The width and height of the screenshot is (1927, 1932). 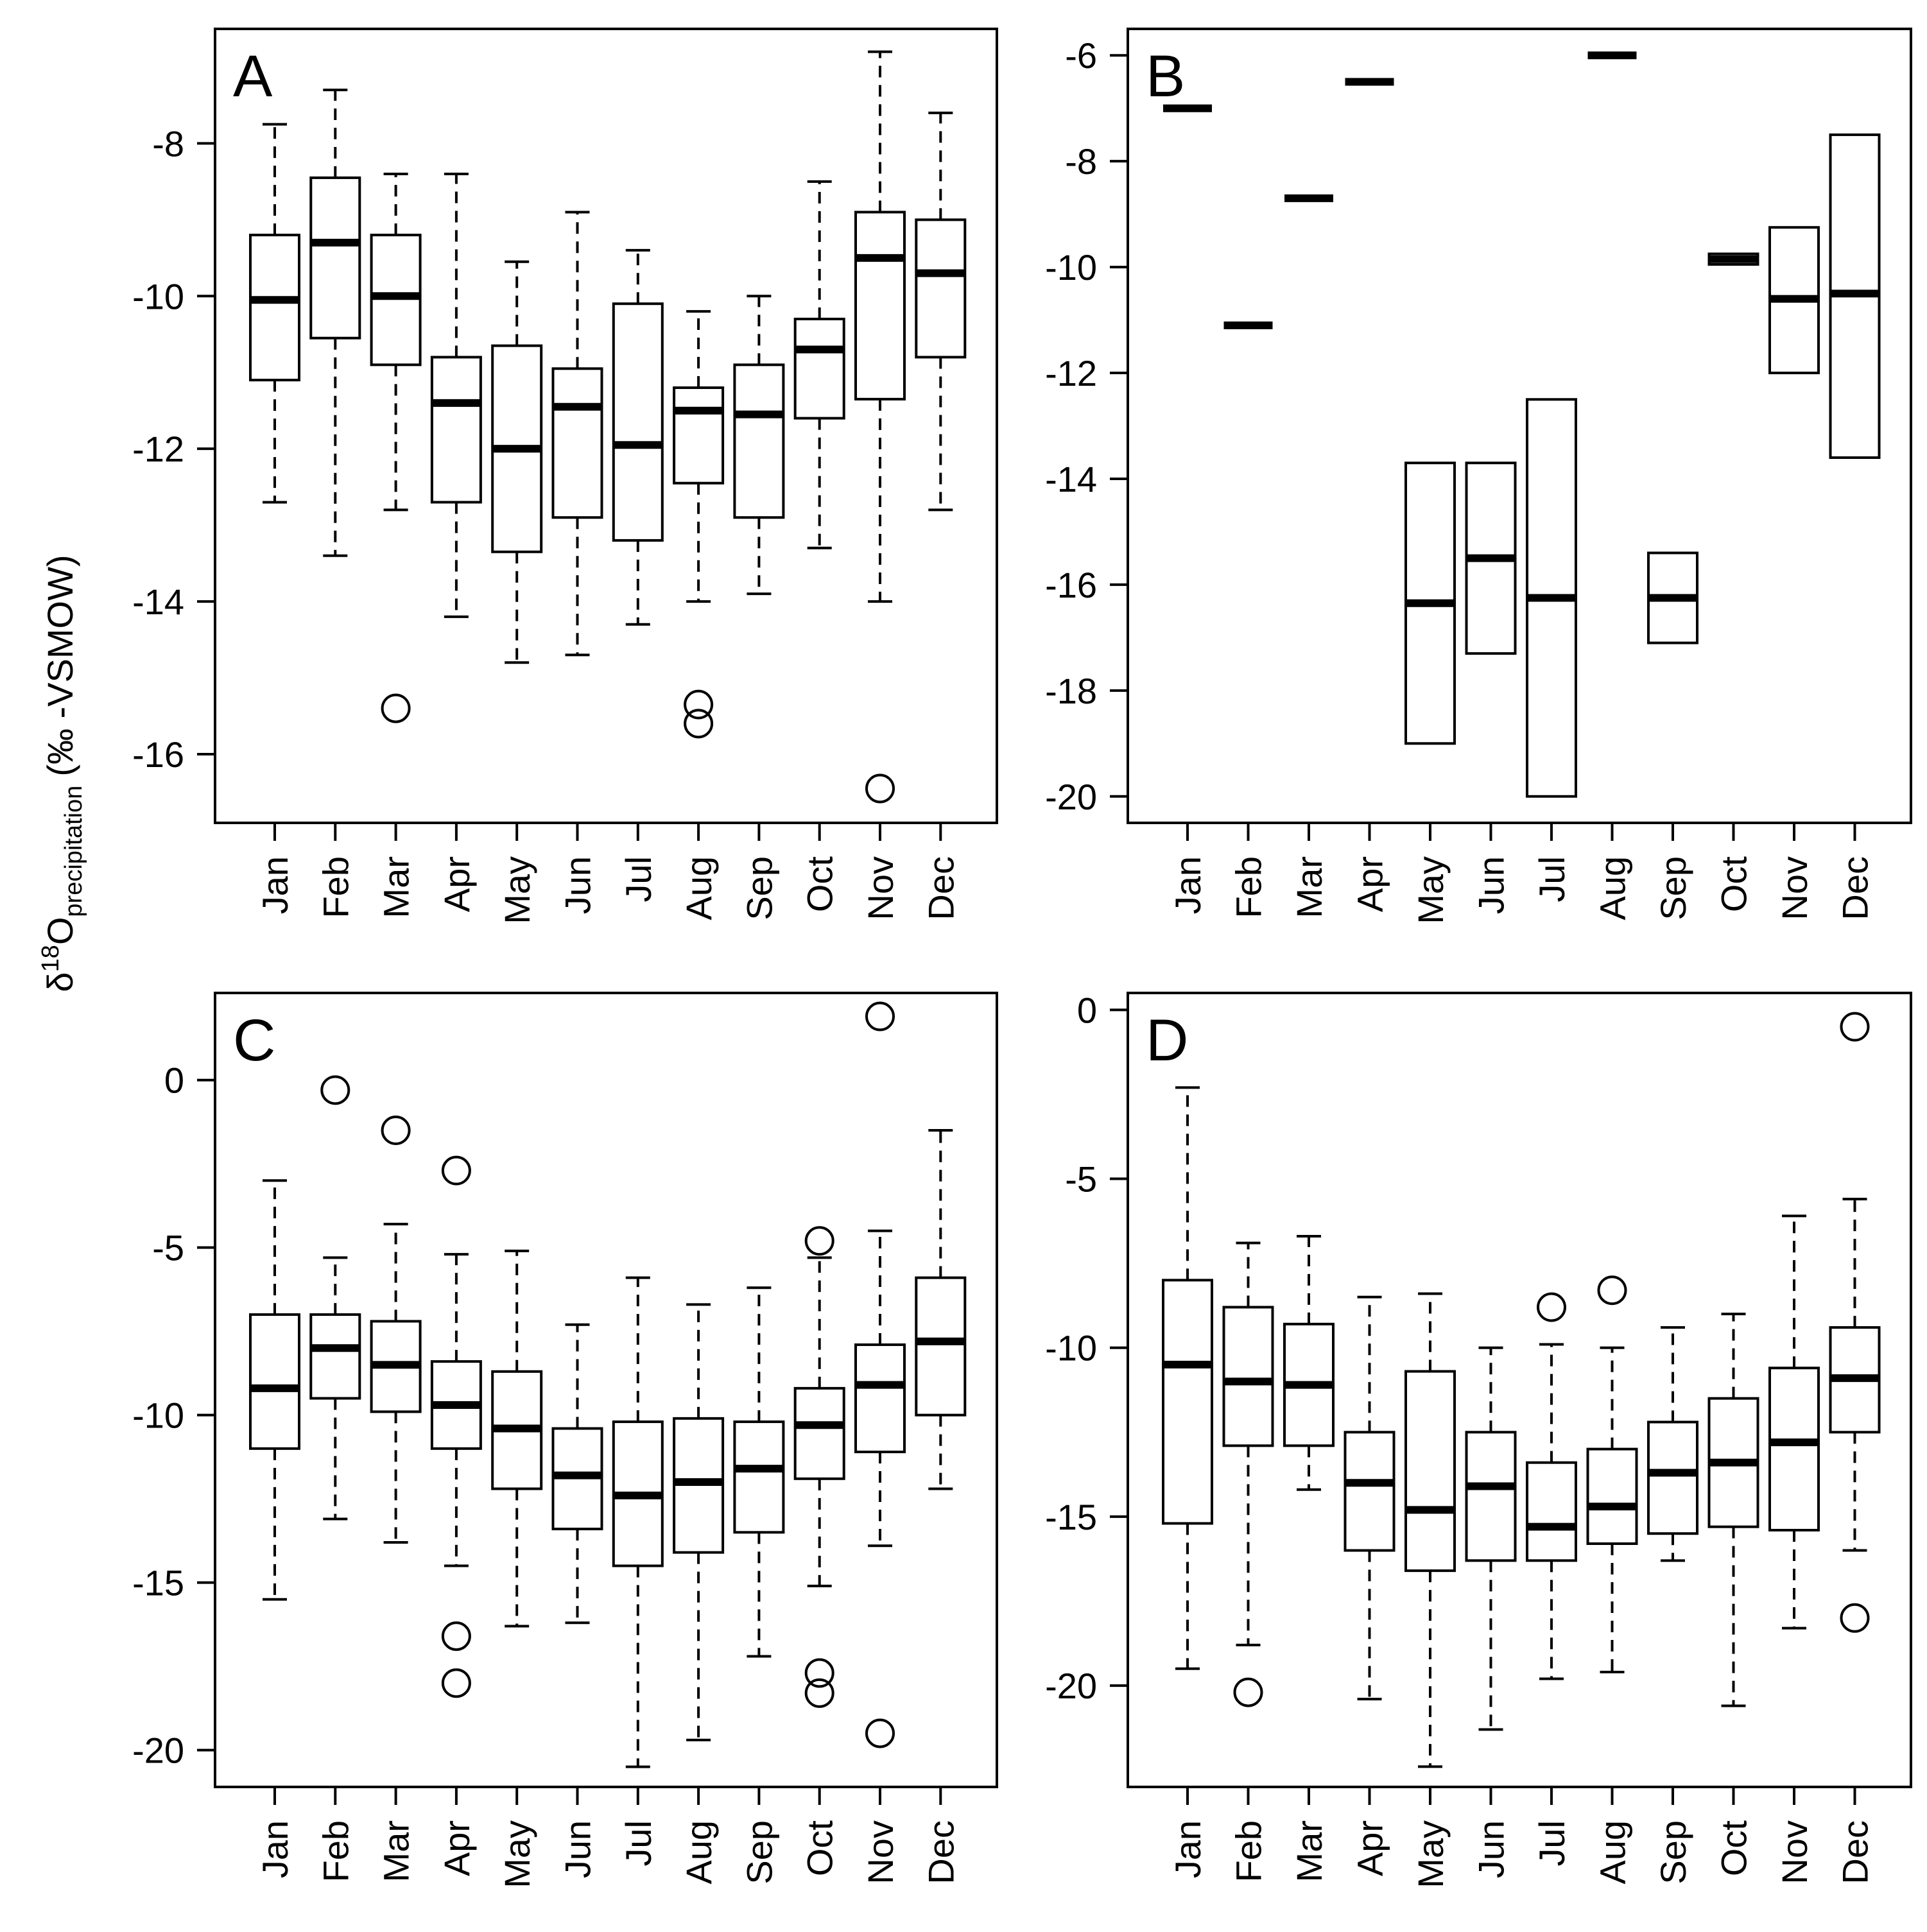 I want to click on panel-a-box-nov, so click(x=880, y=427).